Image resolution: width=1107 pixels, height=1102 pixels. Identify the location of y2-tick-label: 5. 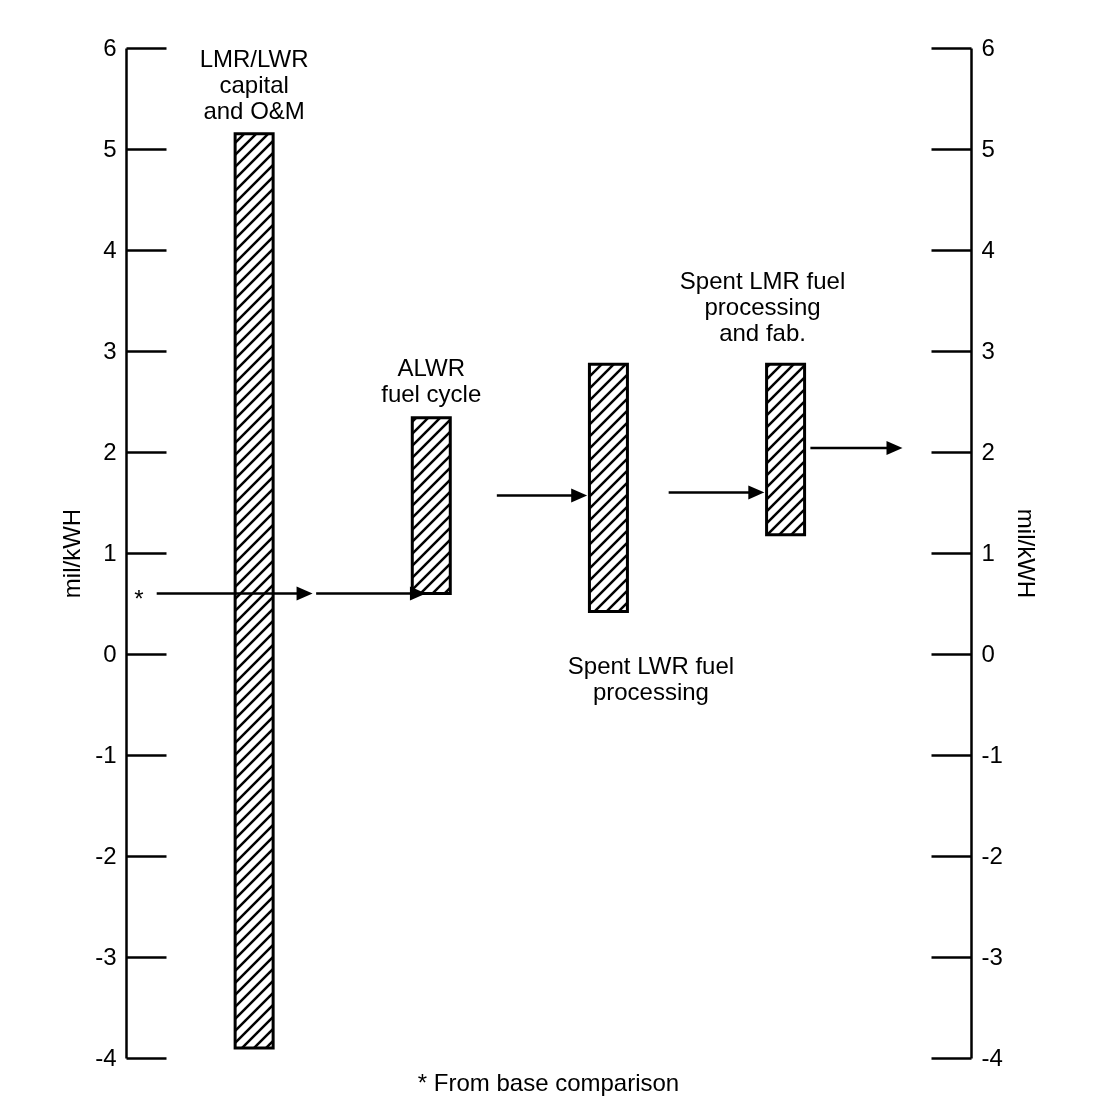
(988, 148).